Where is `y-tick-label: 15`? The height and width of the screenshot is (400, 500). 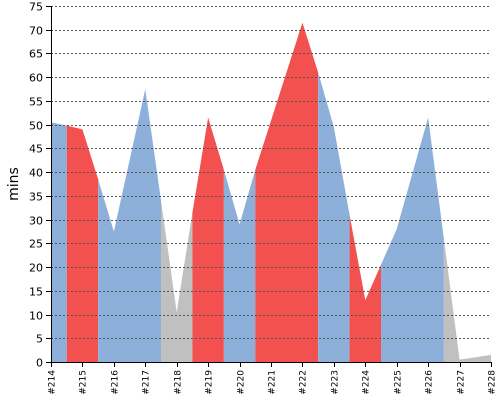
y-tick-label: 15 is located at coordinates (36, 292).